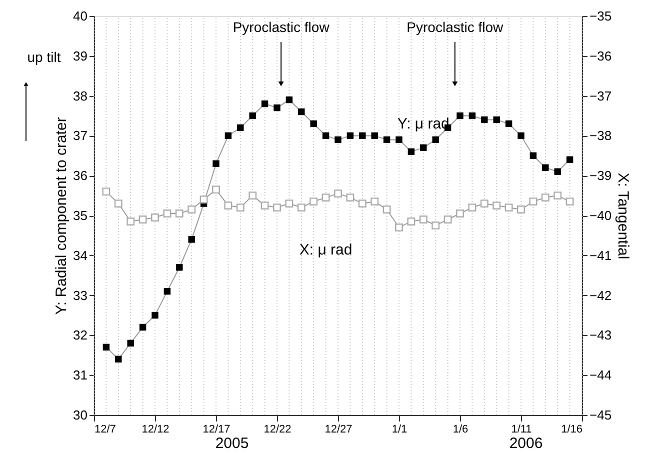 The image size is (648, 470). I want to click on y2-tick-label: −42, so click(601, 295).